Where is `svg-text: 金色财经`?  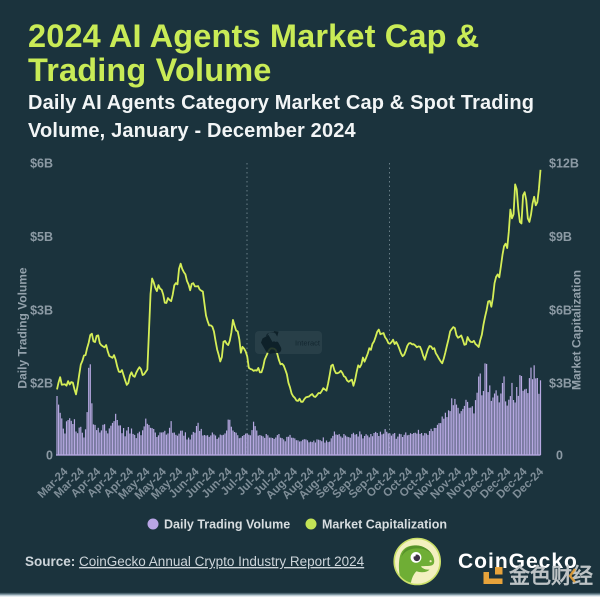
svg-text: 金色财经 is located at coordinates (550, 576).